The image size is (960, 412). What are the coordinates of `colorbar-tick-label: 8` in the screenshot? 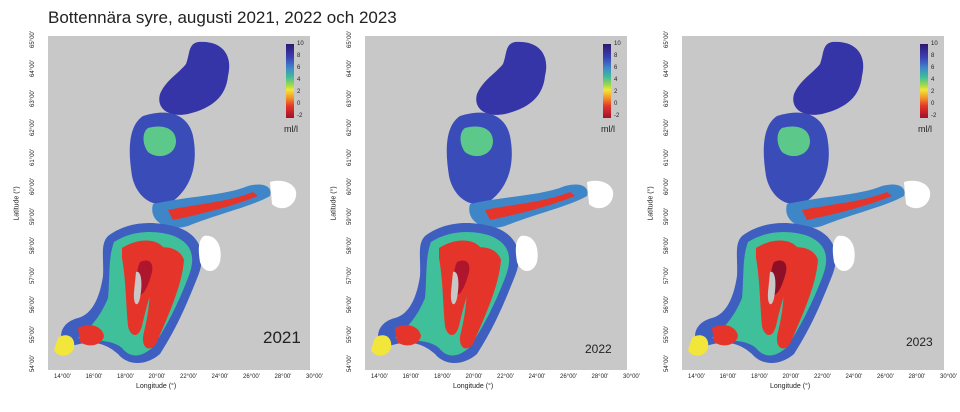 It's located at (299, 56).